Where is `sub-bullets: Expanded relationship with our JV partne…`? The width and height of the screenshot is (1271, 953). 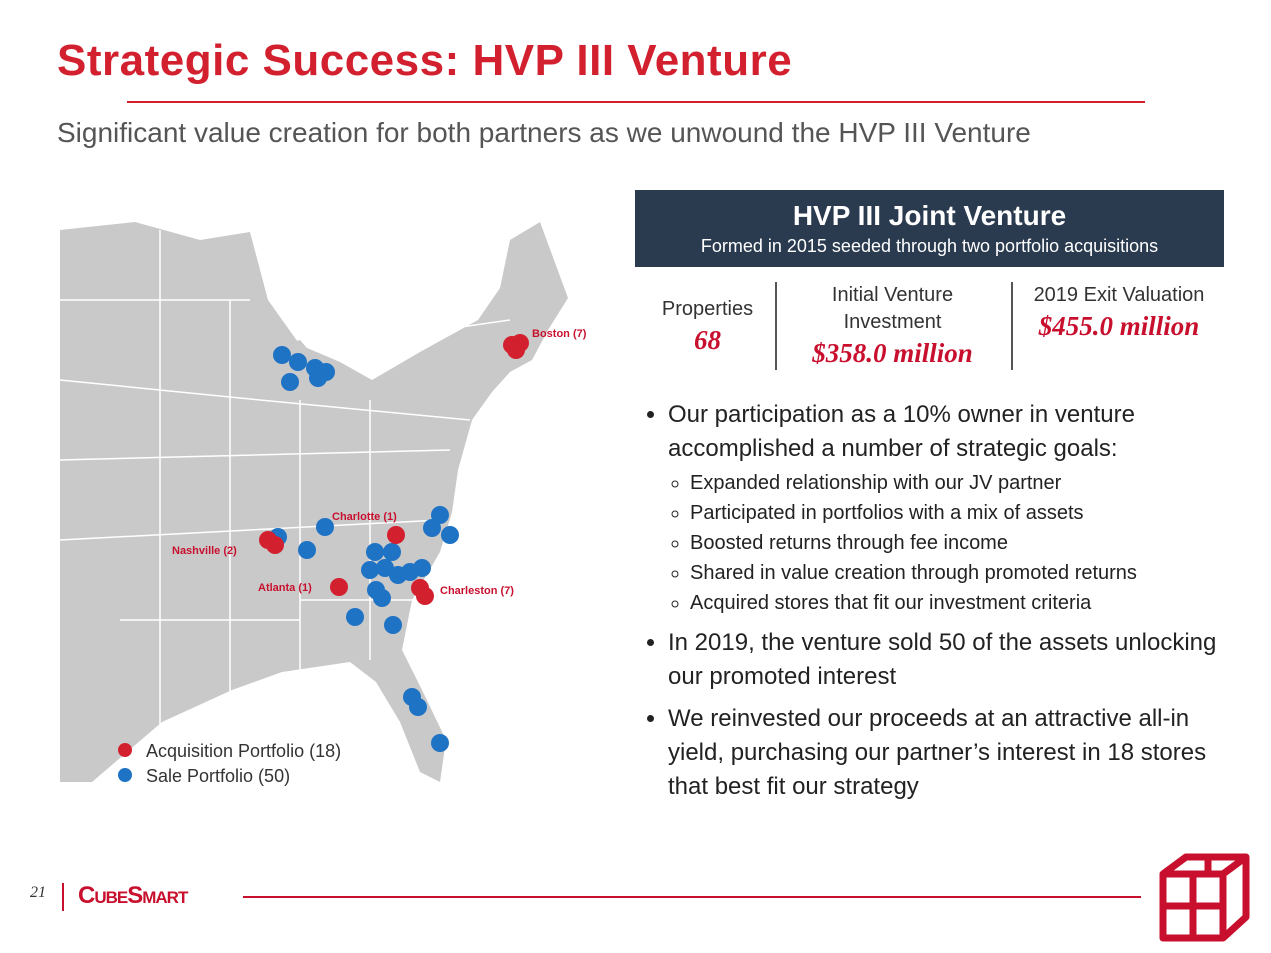
sub-bullets: Expanded relationship with our JV partne… is located at coordinates (944, 543).